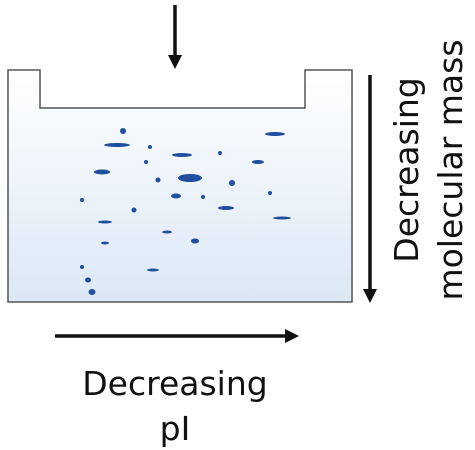 The image size is (475, 450). Describe the element at coordinates (174, 383) in the screenshot. I see `pi-label-line: Decreasing` at that location.